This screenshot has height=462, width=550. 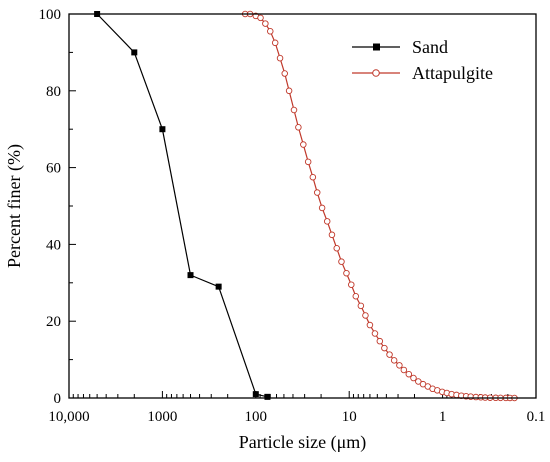 What do you see at coordinates (58, 399) in the screenshot?
I see `y-tick-label: 0` at bounding box center [58, 399].